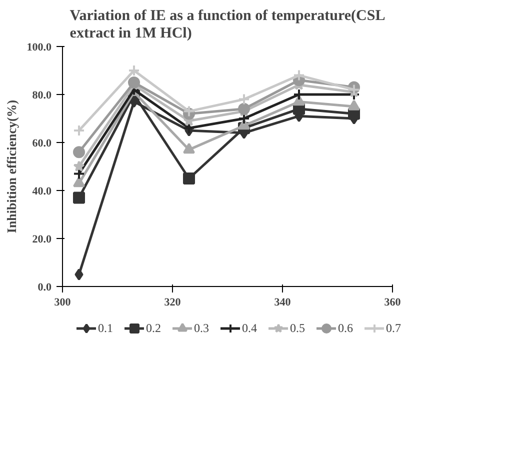  I want to click on y-tick-label: 80.0, so click(42, 96).